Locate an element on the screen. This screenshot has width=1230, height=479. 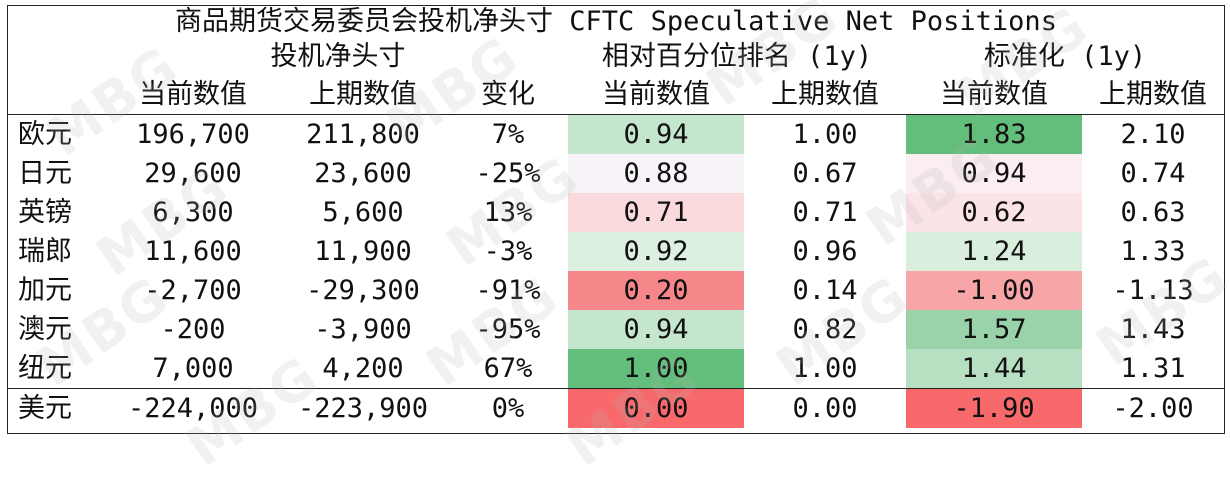
net-change-cell: -91% is located at coordinates (508, 290).